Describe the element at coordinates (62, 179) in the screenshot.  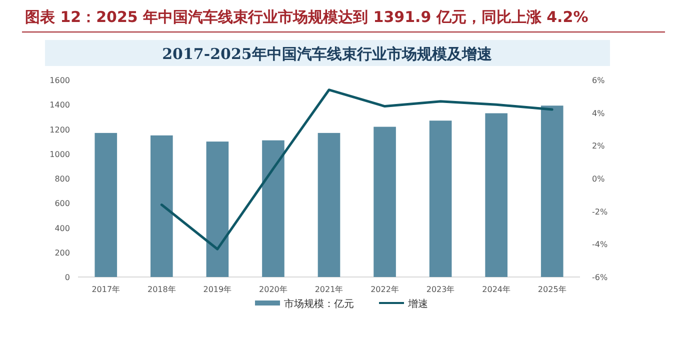
I see `y-tick-label: 800` at that location.